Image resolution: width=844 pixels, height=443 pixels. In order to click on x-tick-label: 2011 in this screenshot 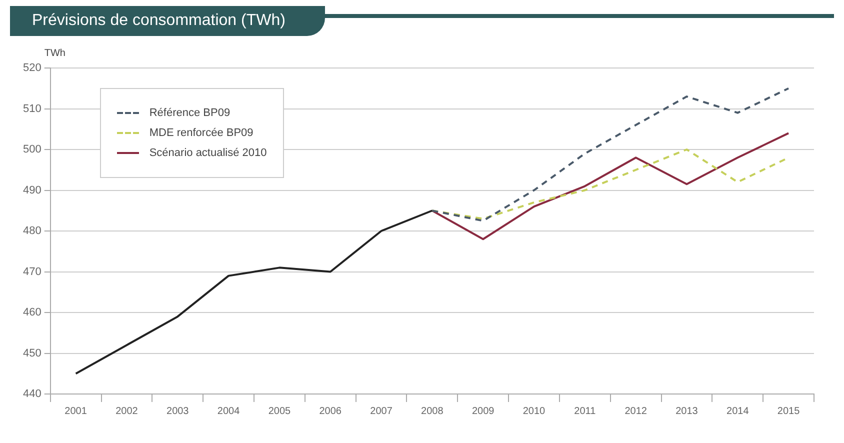, I will do `click(585, 411)`.